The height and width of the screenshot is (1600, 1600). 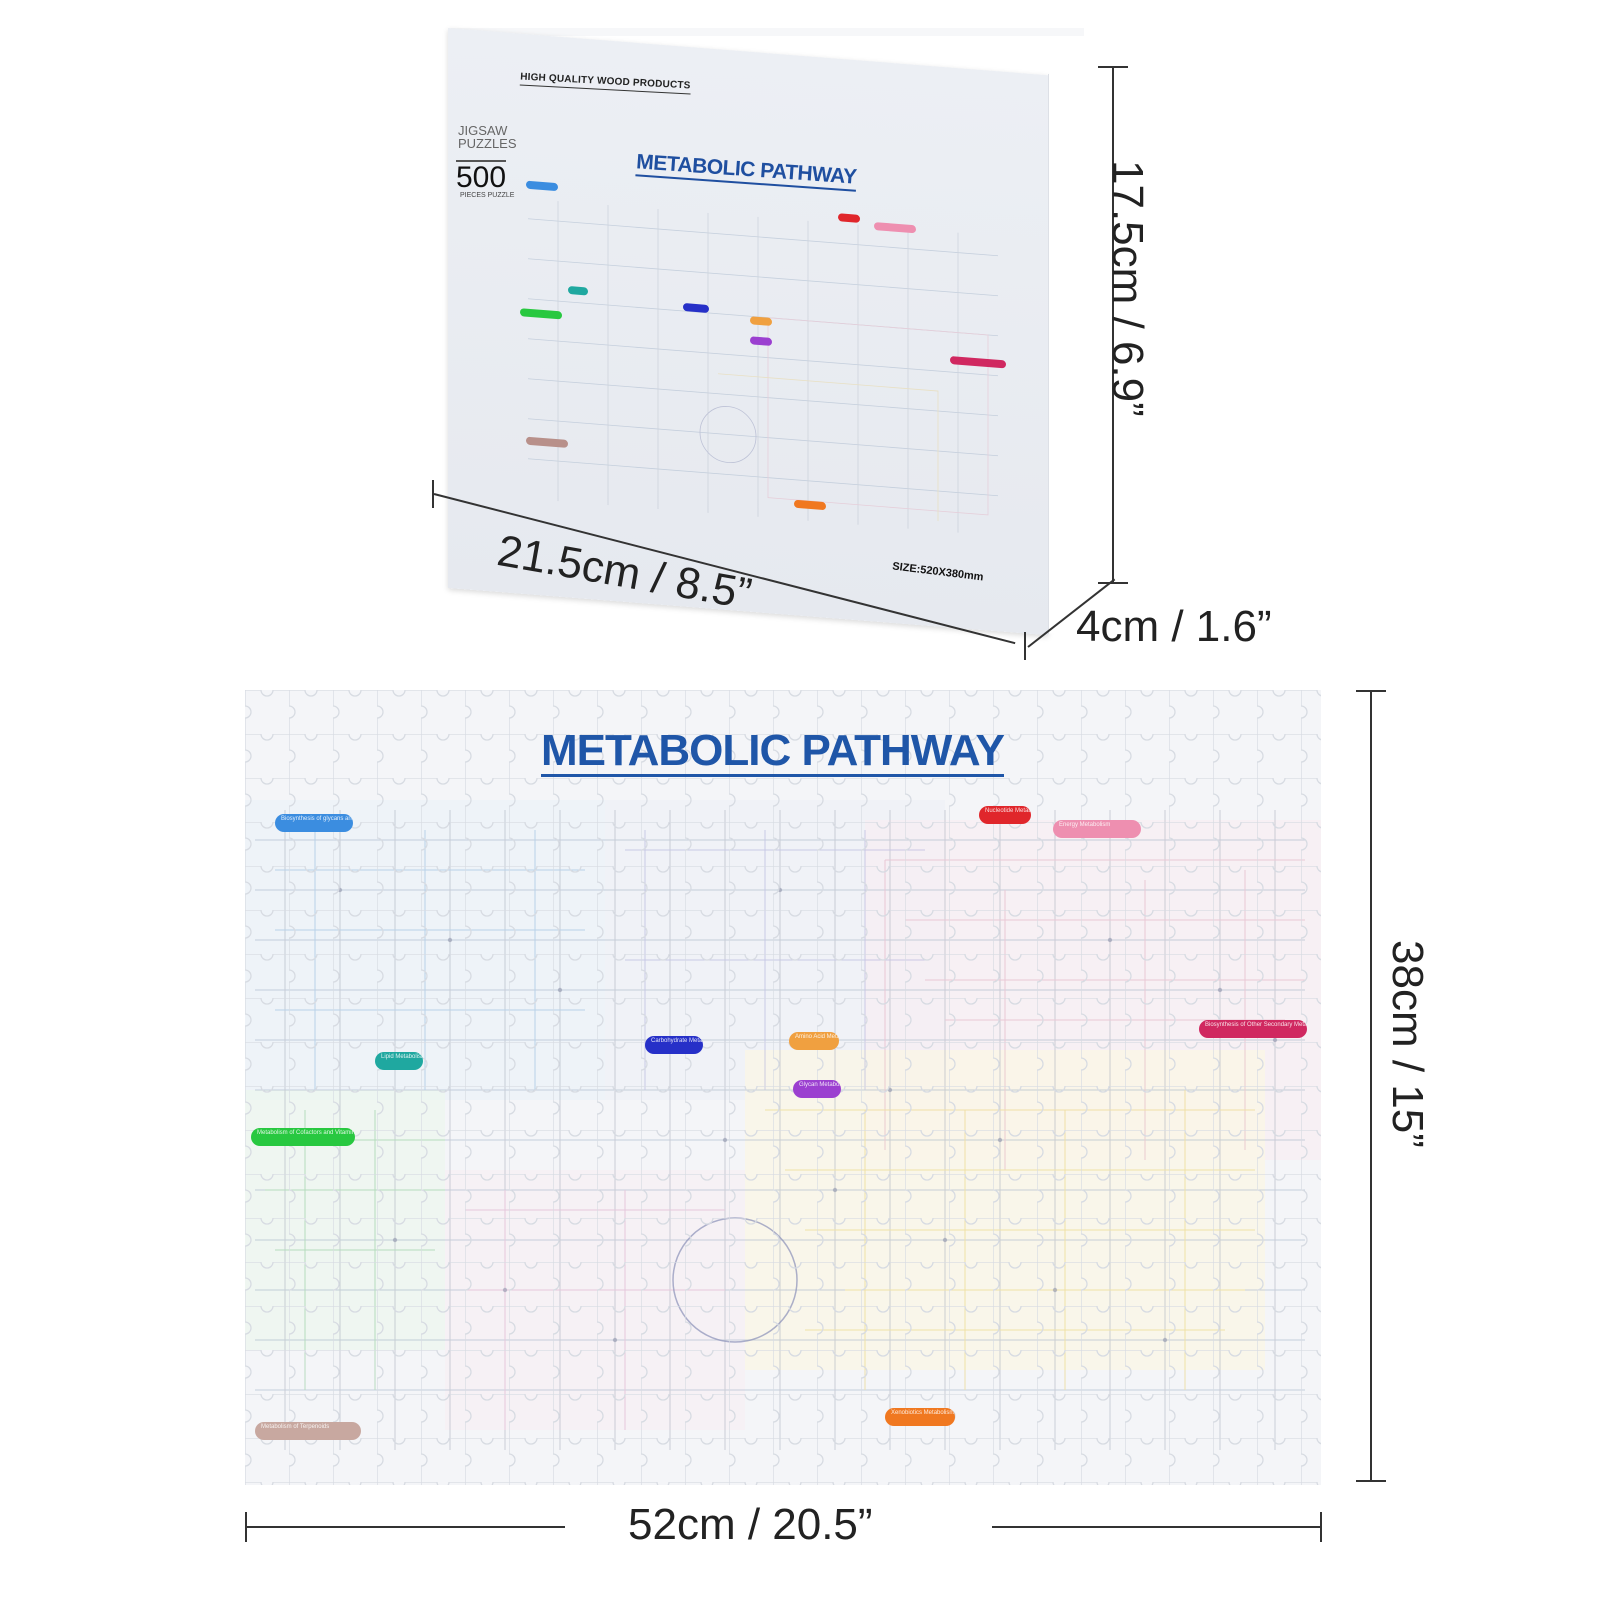 I want to click on puzzle-title: METABOLIC PATHWAY, so click(x=773, y=751).